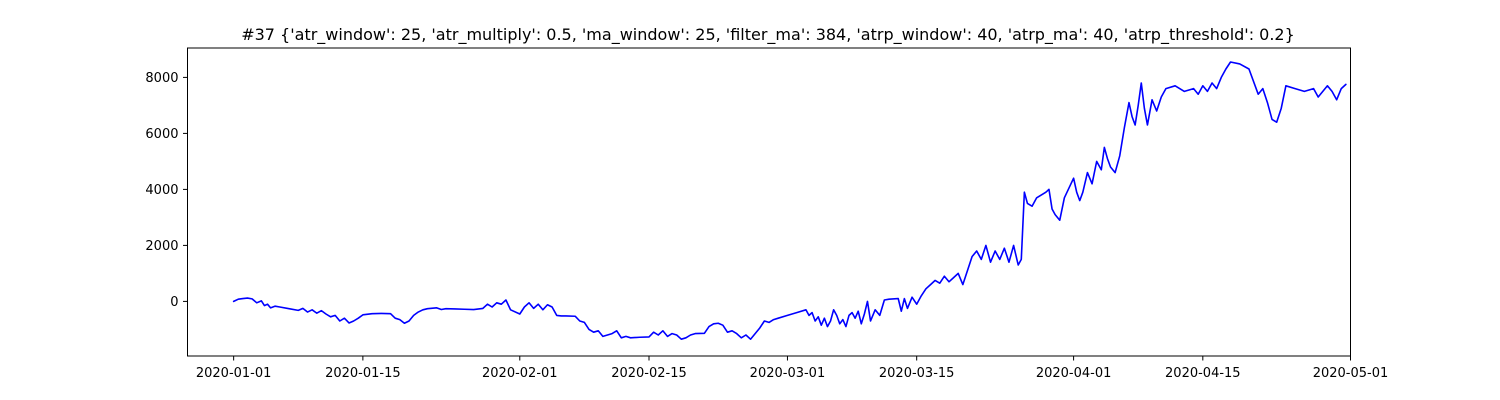 The height and width of the screenshot is (400, 1500). Describe the element at coordinates (917, 373) in the screenshot. I see `x-tick-label: 2020-03-15` at that location.